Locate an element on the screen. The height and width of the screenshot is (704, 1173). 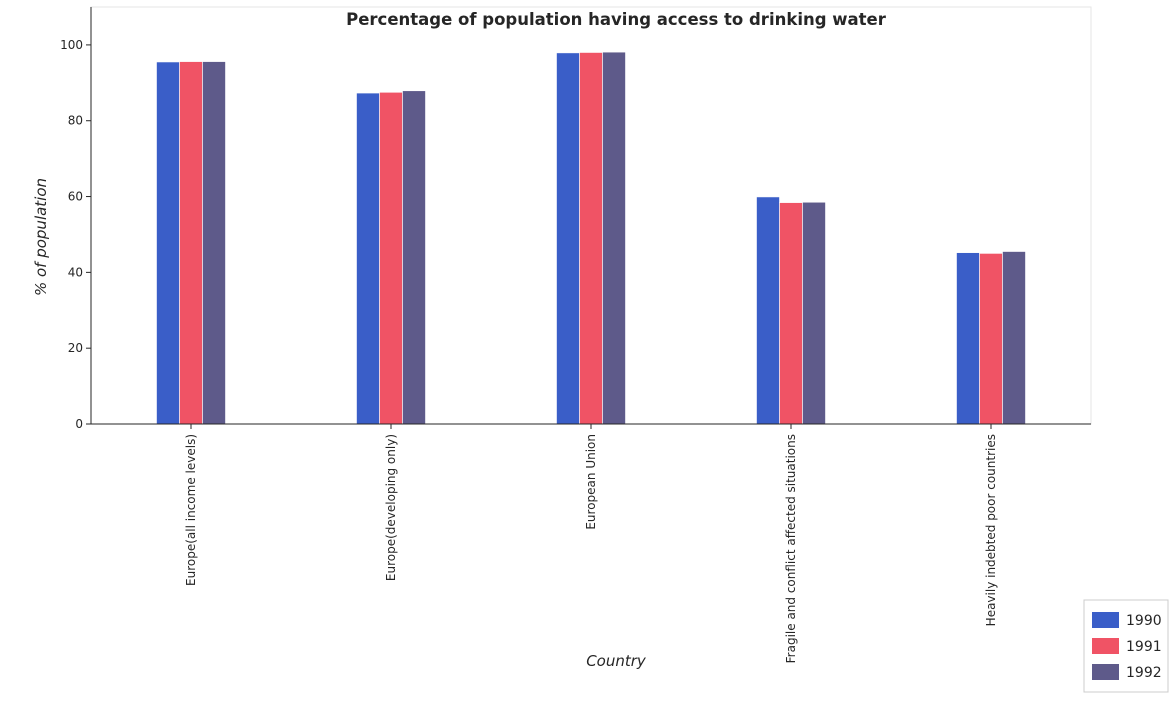
legend: 1990 1991 1992 is located at coordinates (1126, 646).